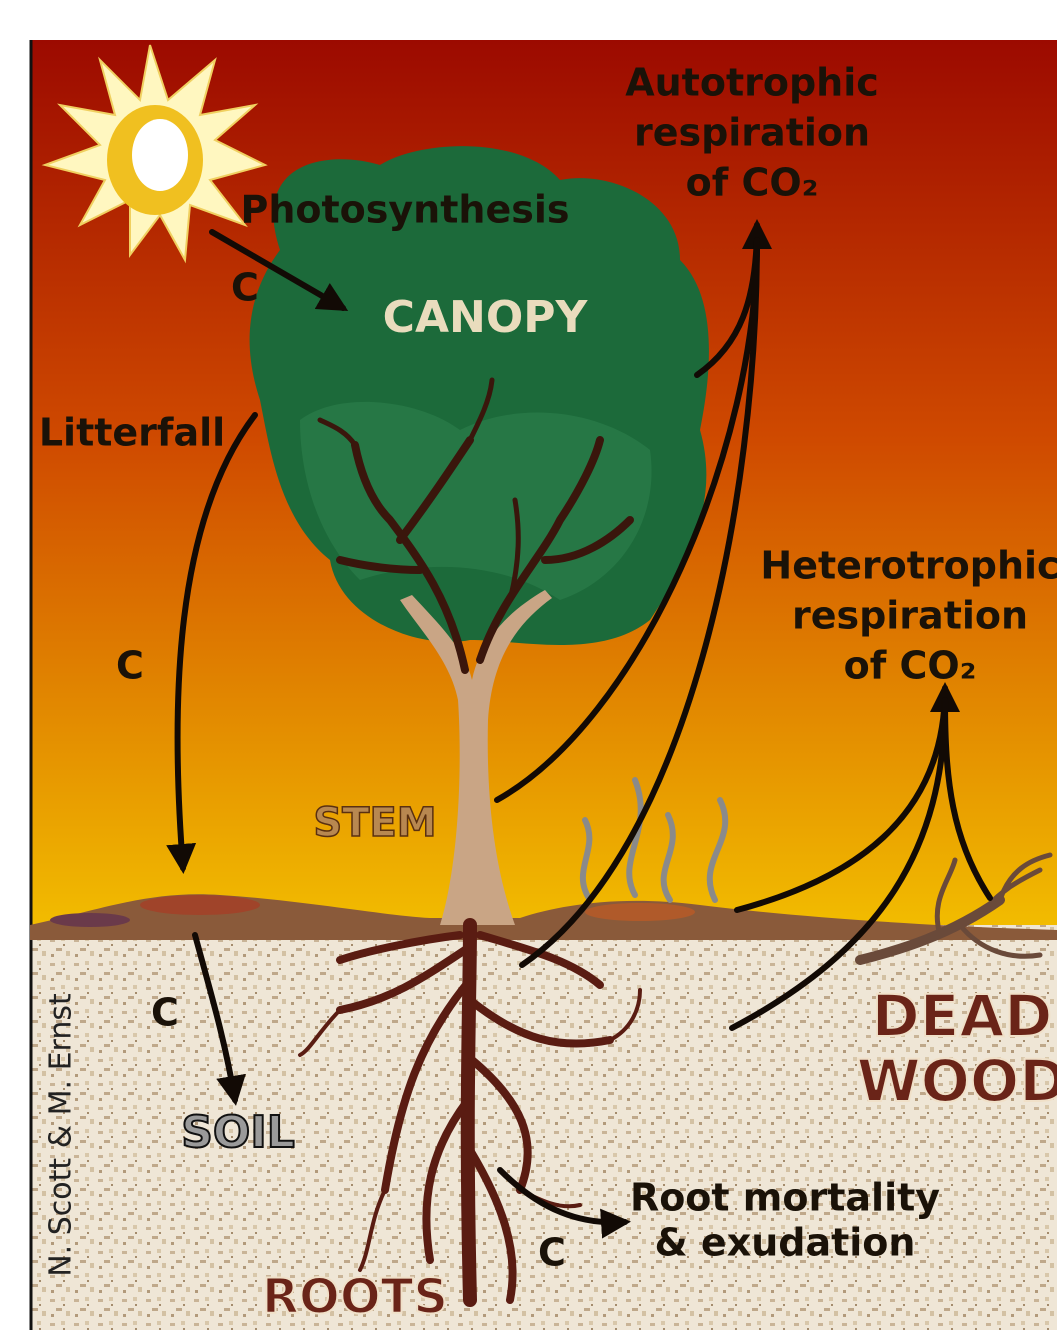 The height and width of the screenshot is (1330, 1057). I want to click on dead-wood-label: WOOD, so click(957, 1081).